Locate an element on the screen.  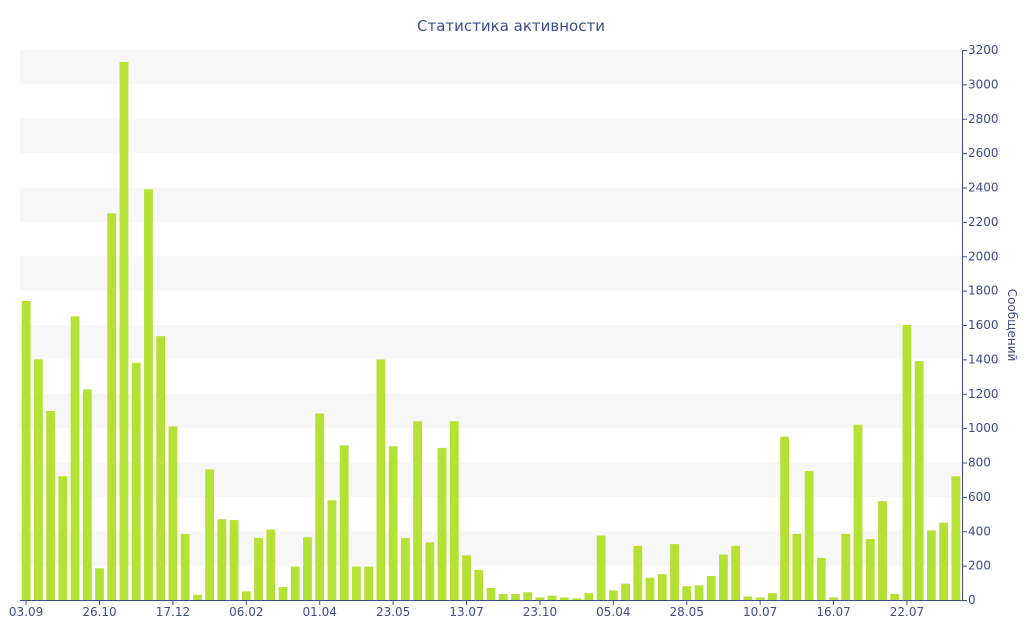
x-tick-label: 05.04 is located at coordinates (613, 612).